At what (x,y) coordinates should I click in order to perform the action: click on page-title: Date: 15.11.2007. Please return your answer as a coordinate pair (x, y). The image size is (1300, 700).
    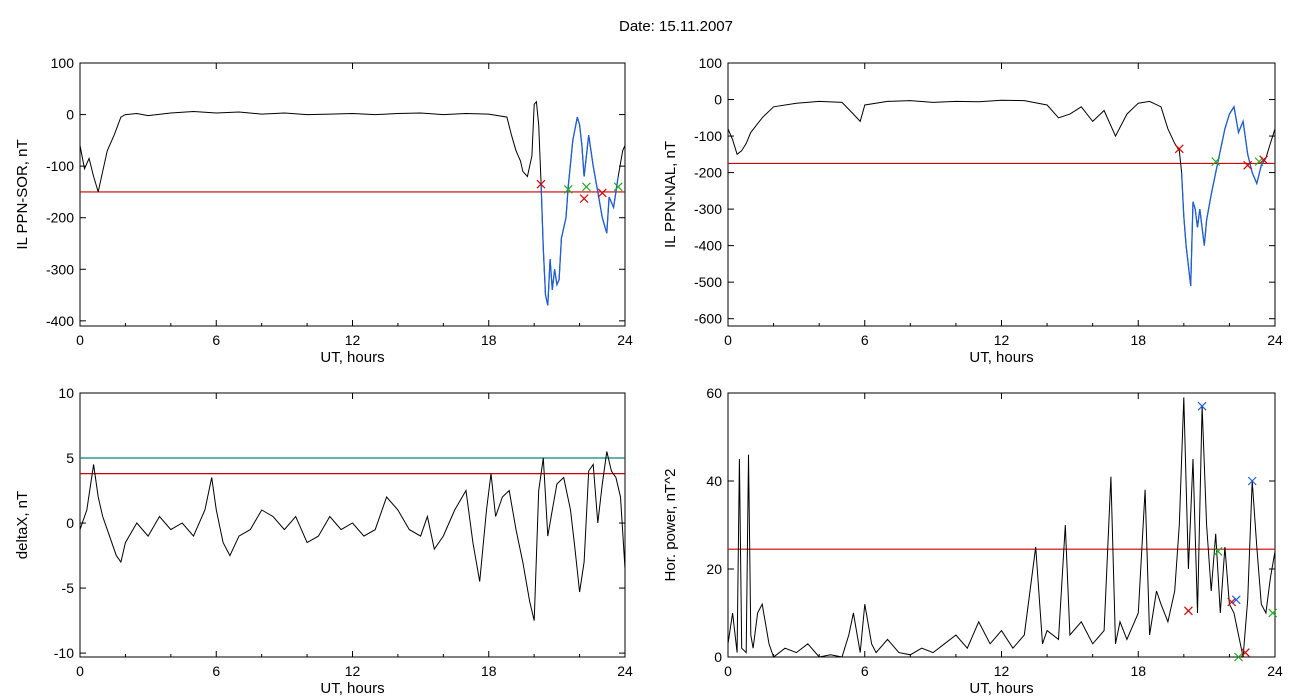
    Looking at the image, I should click on (676, 26).